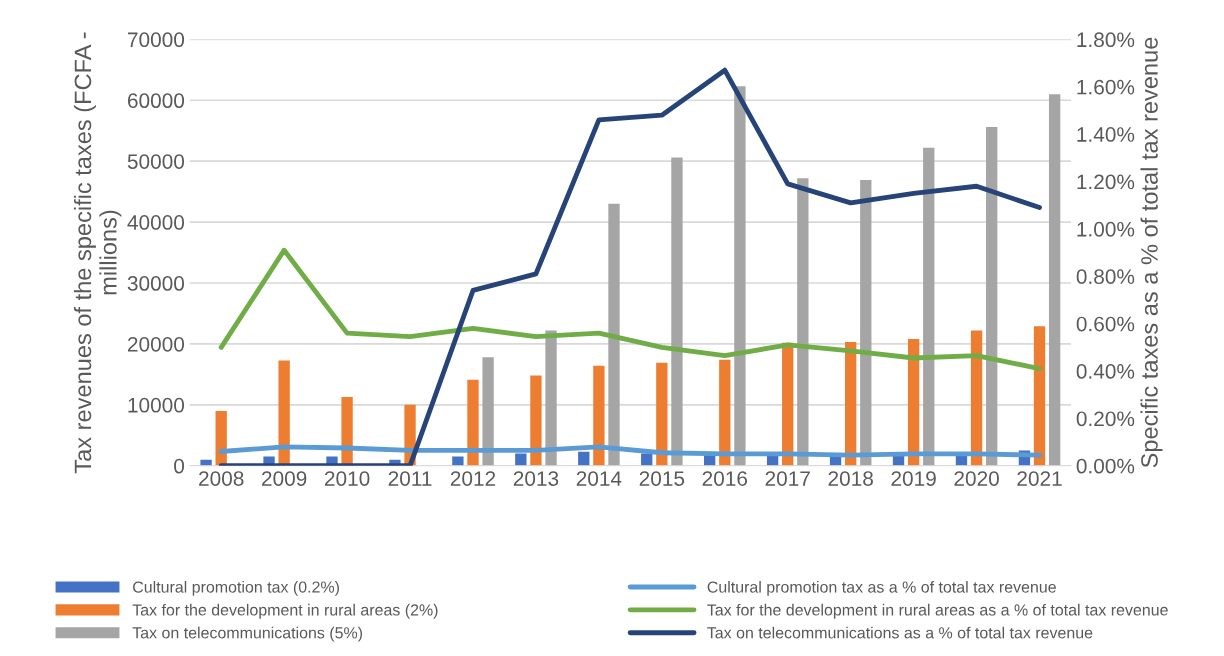 The image size is (1224, 656). I want to click on y-tick-label: 0, so click(179, 466).